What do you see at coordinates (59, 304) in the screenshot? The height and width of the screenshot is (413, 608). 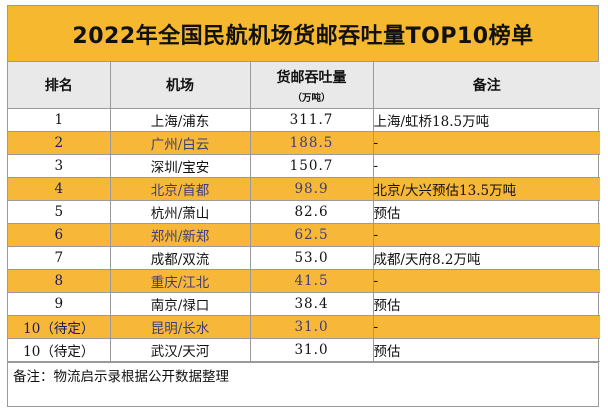 I see `rank-cell: 9` at bounding box center [59, 304].